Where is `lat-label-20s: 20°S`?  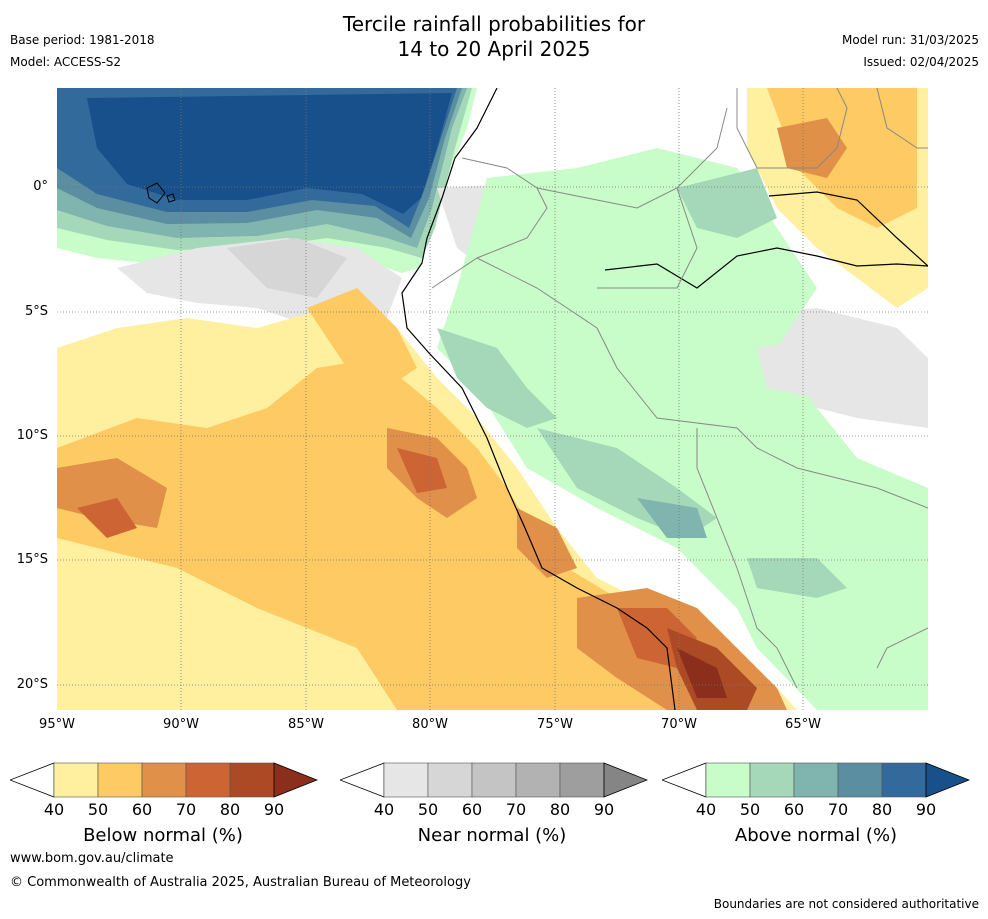
lat-label-20s: 20°S is located at coordinates (32, 684).